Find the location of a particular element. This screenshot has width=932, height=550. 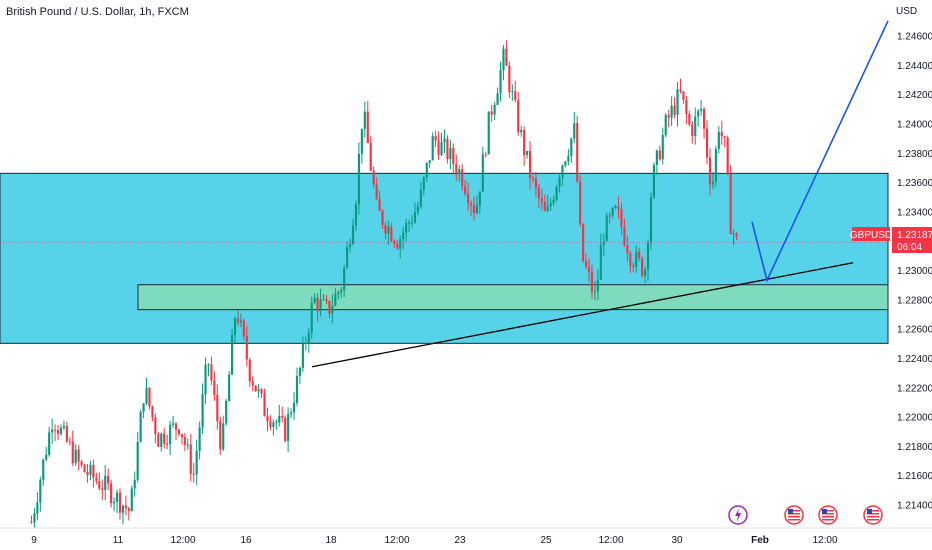

y-tick-label: 1.22200 is located at coordinates (914, 388).